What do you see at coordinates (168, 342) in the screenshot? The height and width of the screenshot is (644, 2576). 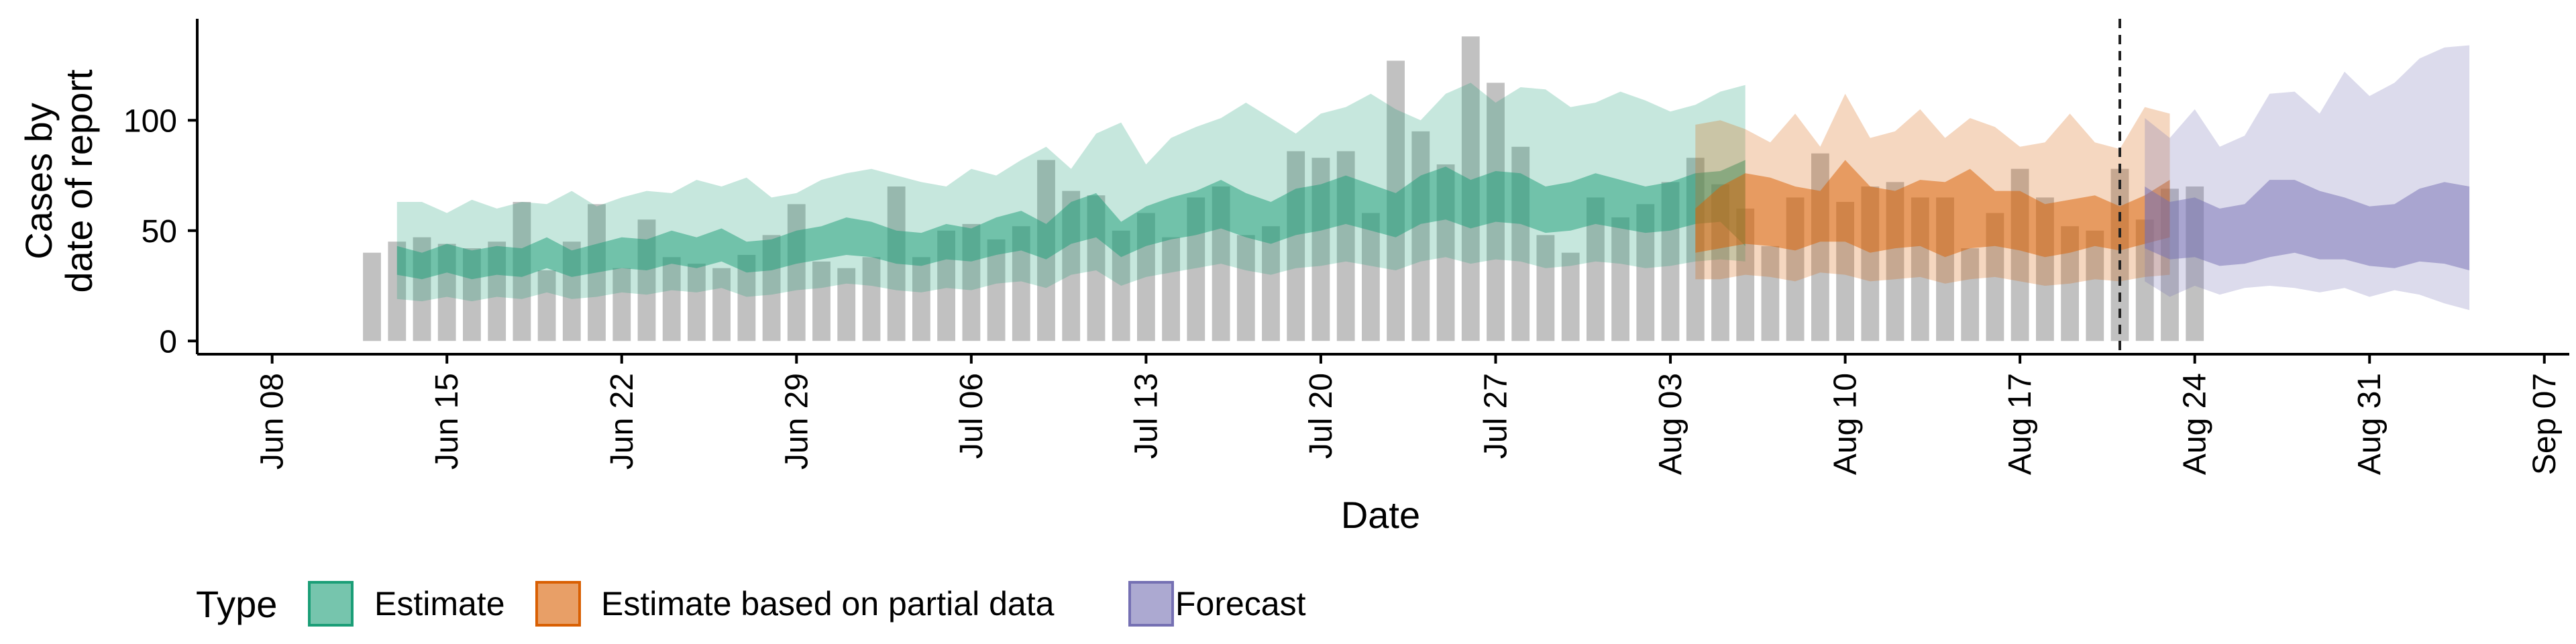 I see `y-tick-label: 0` at bounding box center [168, 342].